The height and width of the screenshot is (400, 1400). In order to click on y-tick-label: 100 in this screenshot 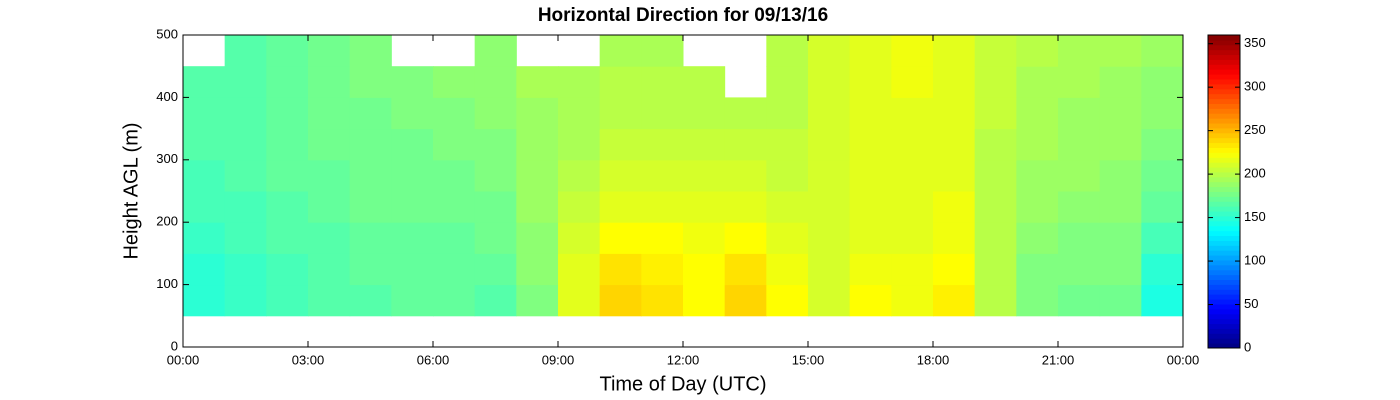, I will do `click(167, 283)`.